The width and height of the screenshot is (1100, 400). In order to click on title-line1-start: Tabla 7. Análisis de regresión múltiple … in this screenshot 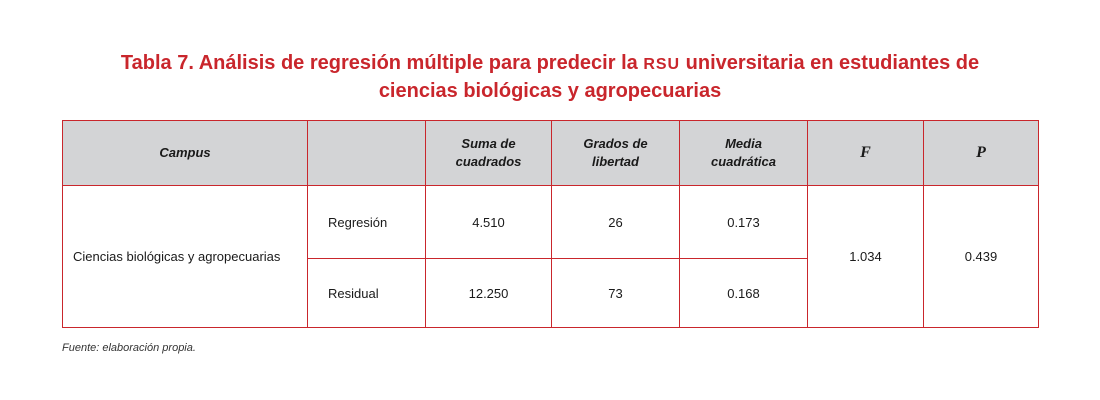, I will do `click(382, 63)`.